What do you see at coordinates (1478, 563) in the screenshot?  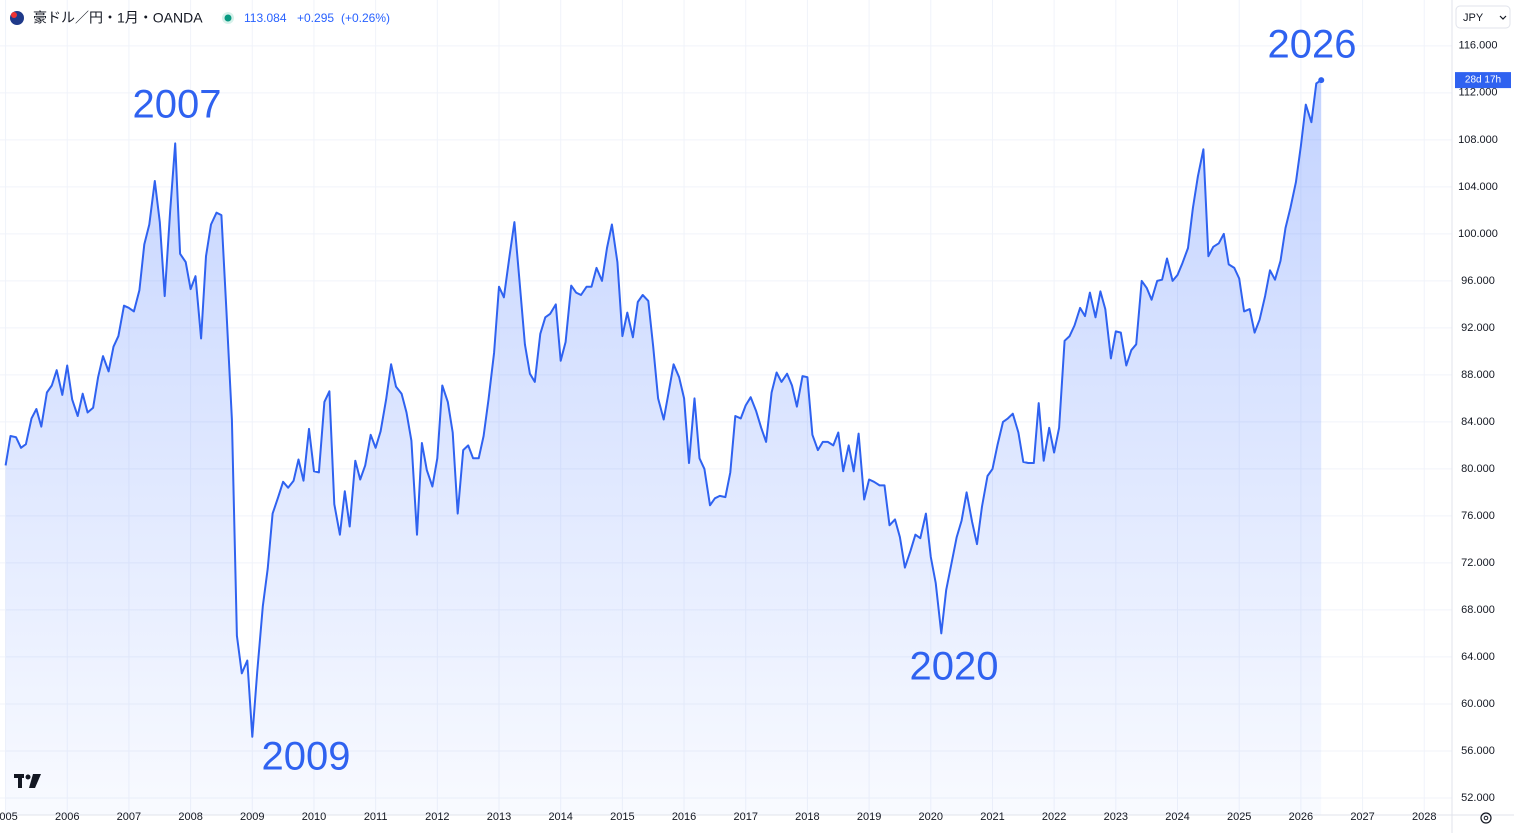 I see `y-tick-label: 72.000` at bounding box center [1478, 563].